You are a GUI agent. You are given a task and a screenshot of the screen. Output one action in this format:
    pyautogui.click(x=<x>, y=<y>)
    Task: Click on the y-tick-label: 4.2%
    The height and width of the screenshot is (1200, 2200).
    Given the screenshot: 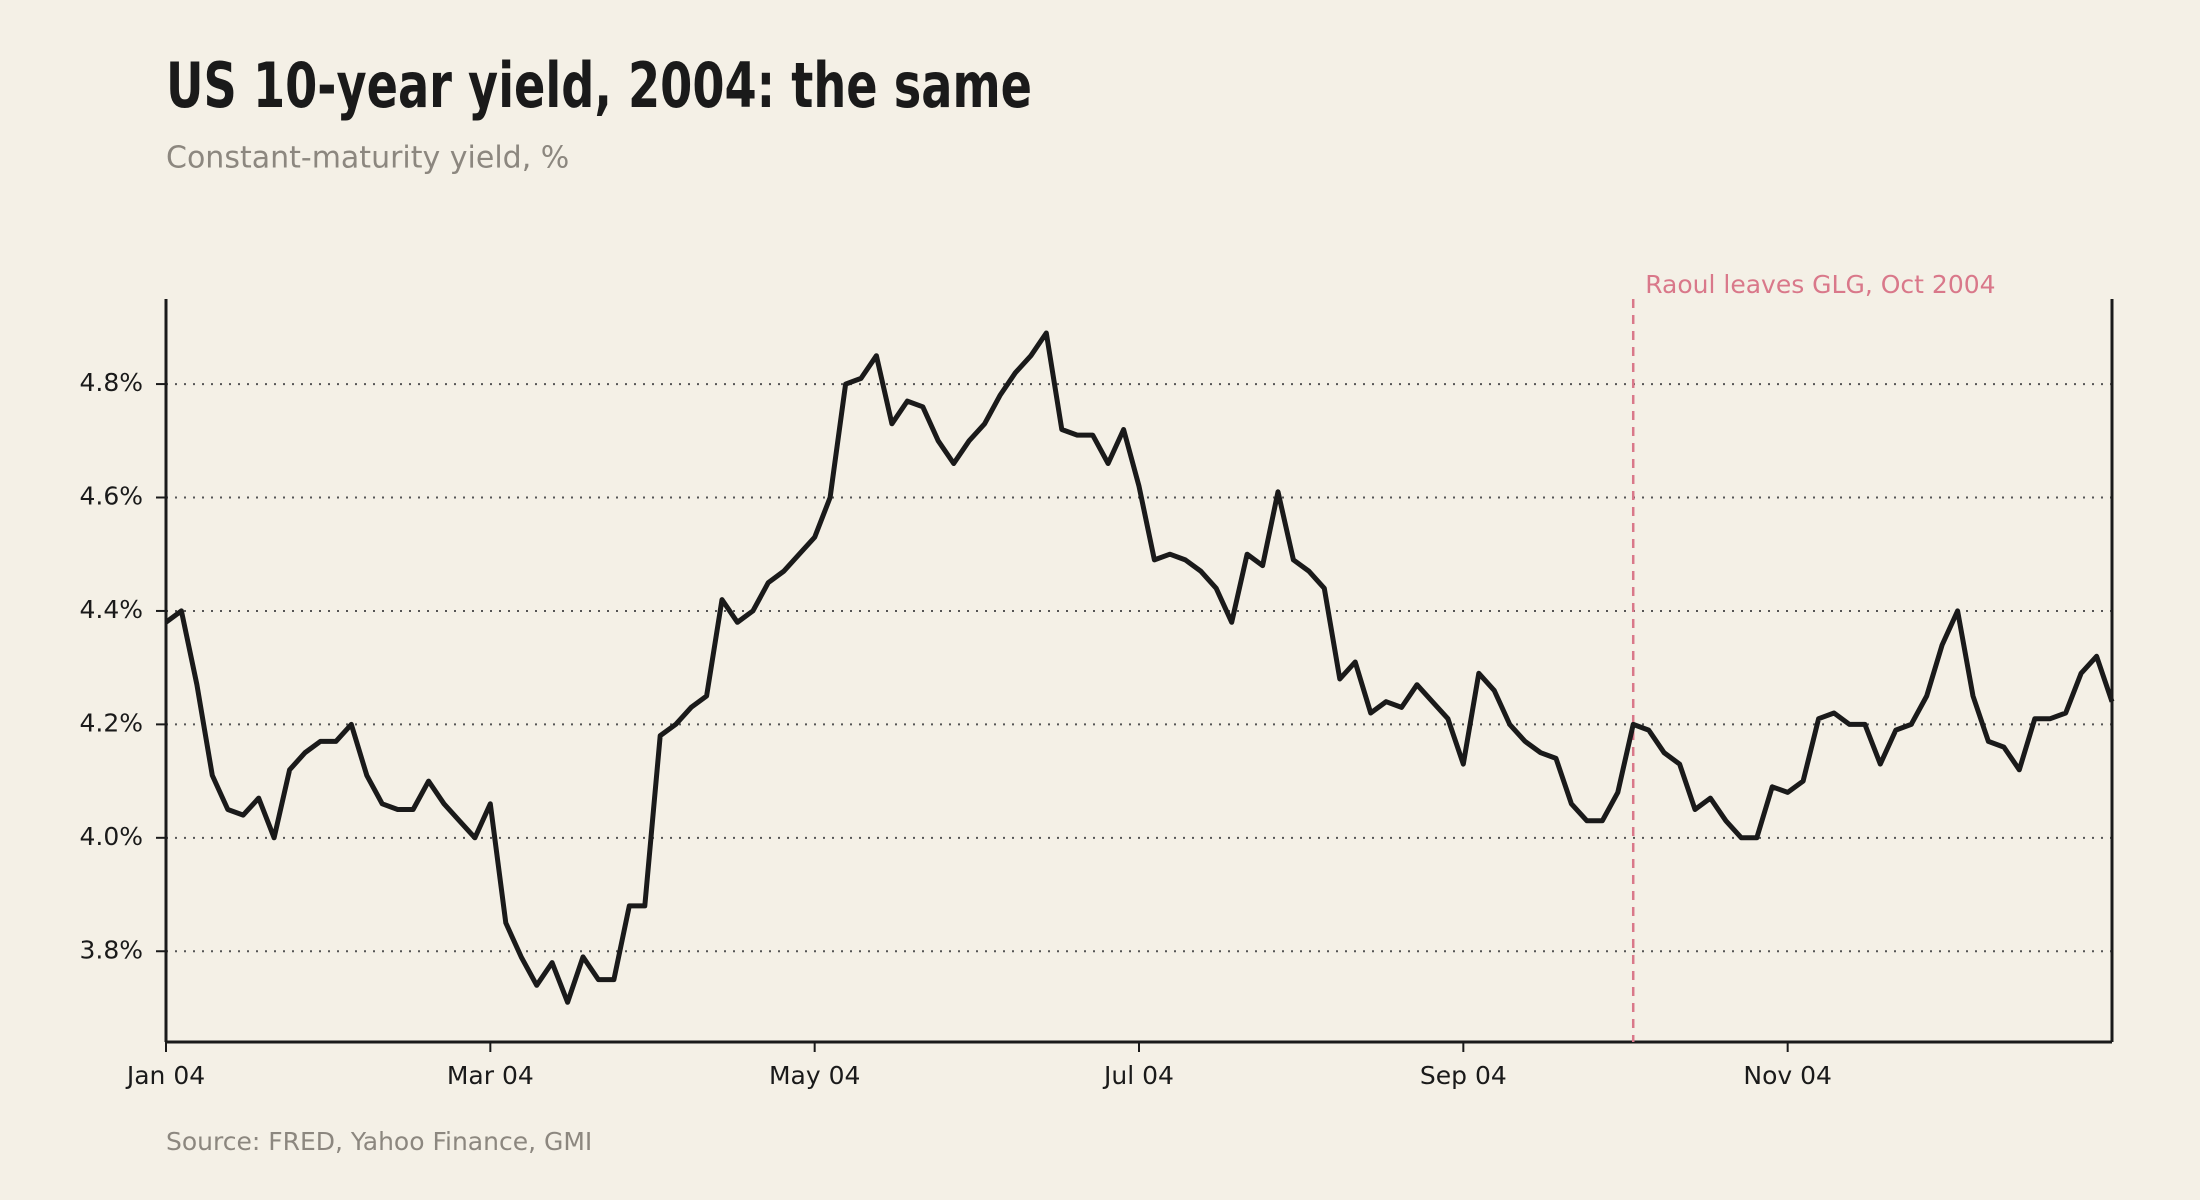 What is the action you would take?
    pyautogui.click(x=111, y=722)
    